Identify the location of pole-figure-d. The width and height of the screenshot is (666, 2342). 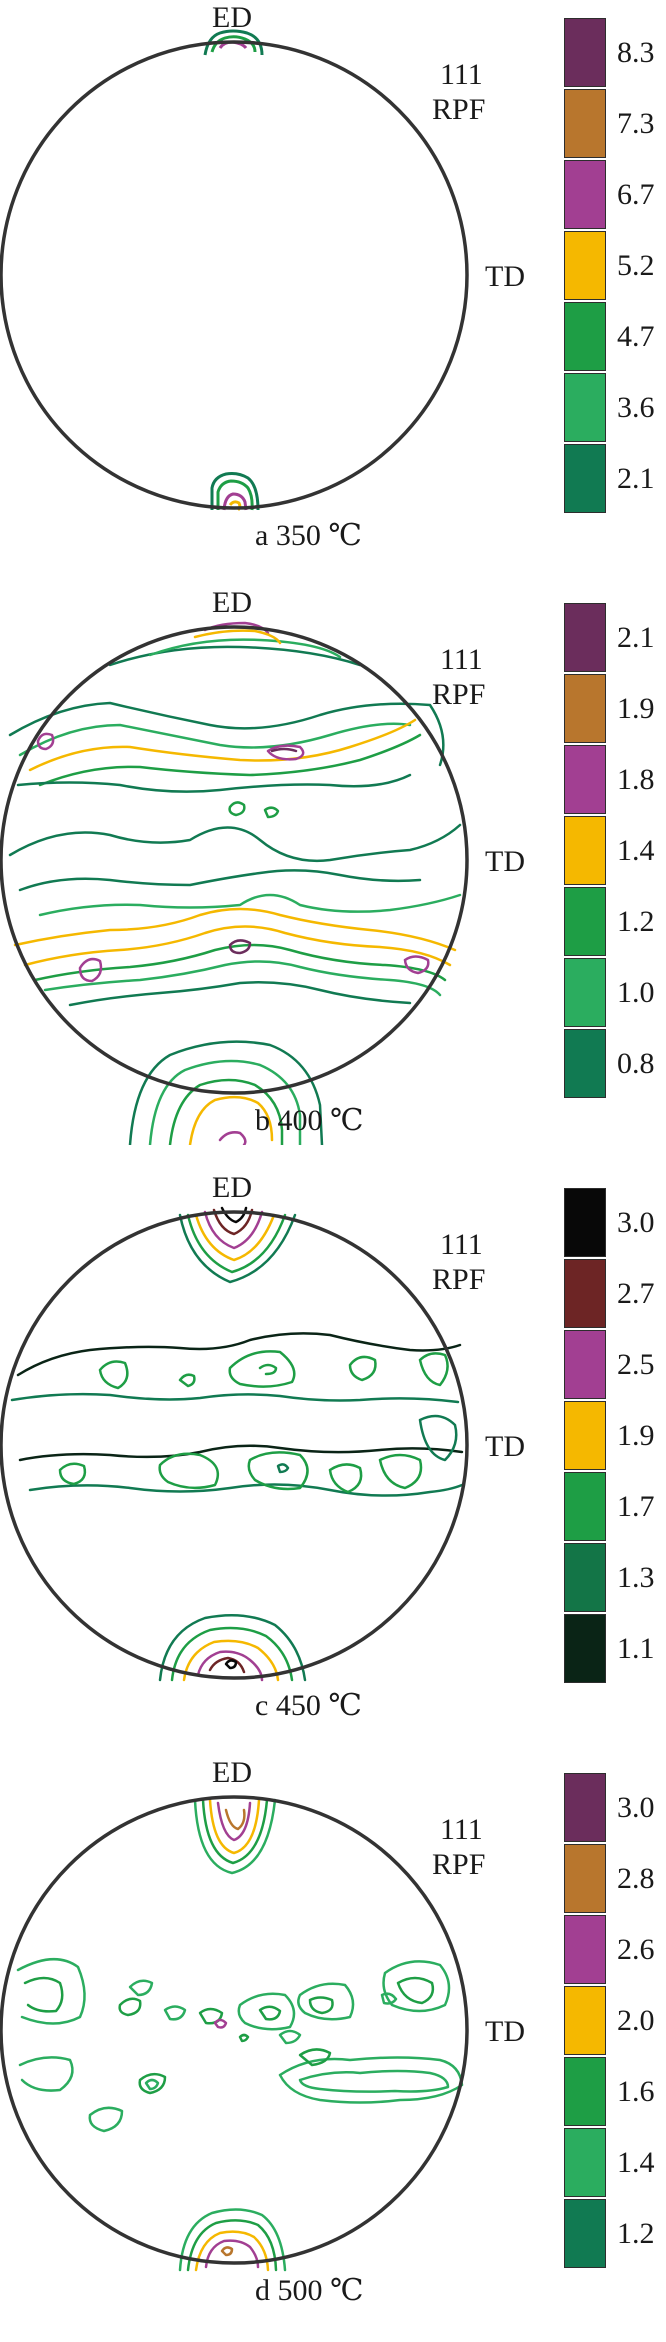
(234, 2033).